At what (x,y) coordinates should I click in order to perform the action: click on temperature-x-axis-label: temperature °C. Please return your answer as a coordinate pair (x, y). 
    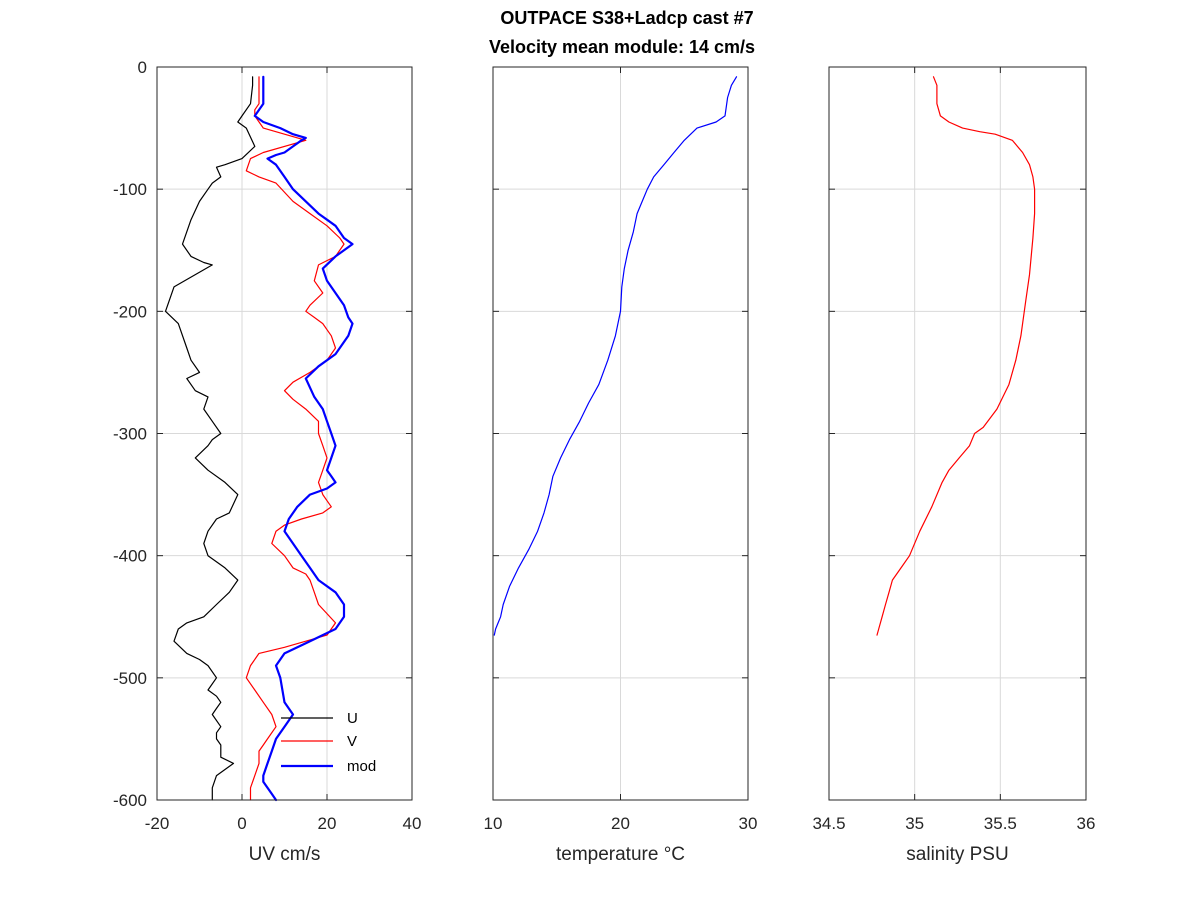
    Looking at the image, I should click on (620, 854).